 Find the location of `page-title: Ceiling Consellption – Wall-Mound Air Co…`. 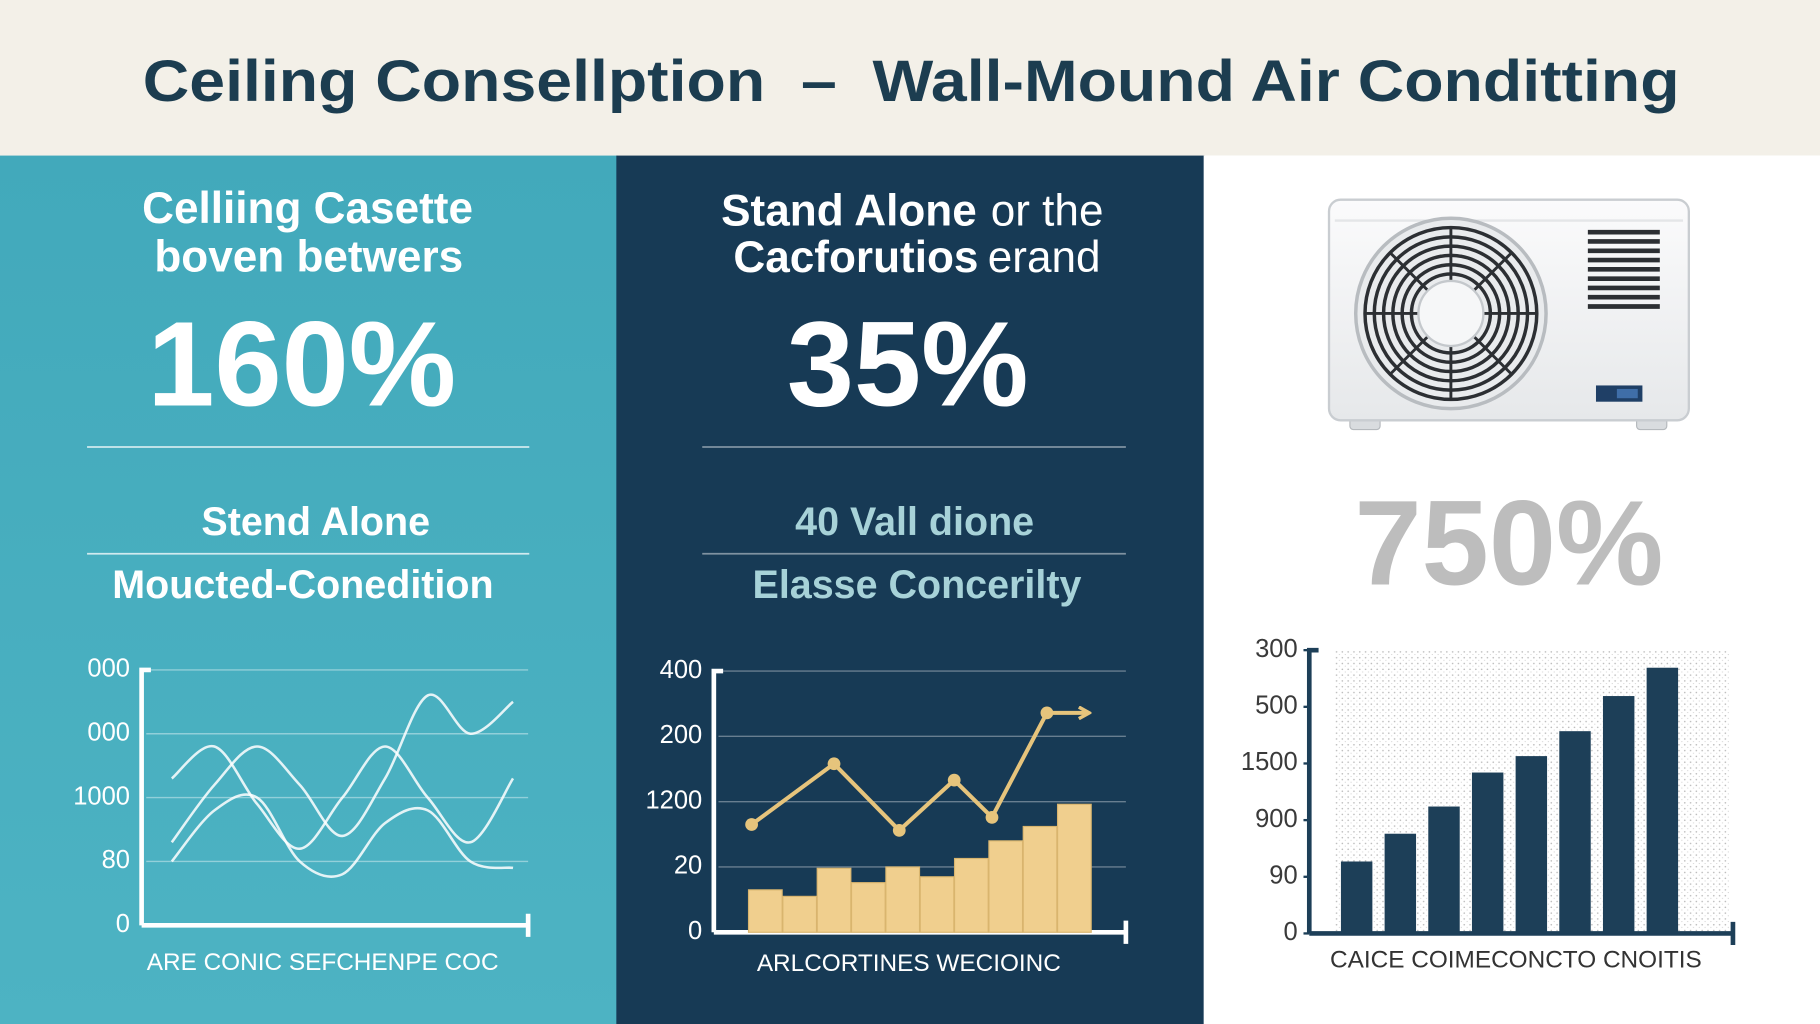

page-title: Ceiling Consellption – Wall-Mound Air Co… is located at coordinates (911, 81).